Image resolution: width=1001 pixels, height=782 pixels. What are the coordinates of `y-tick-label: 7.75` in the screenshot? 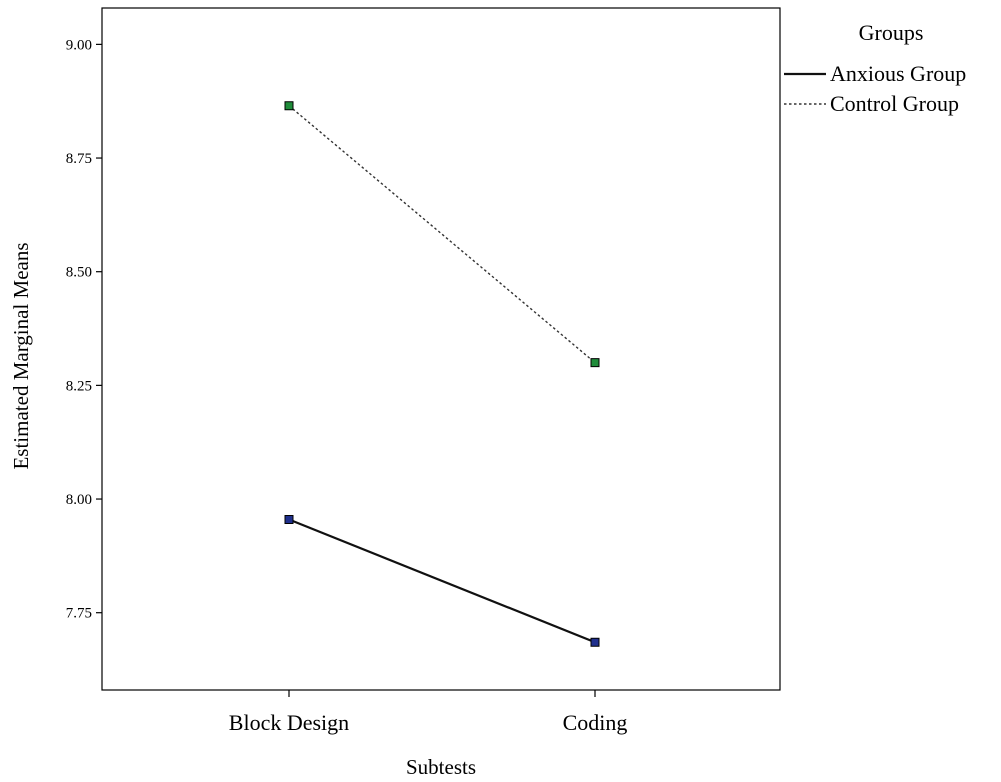 It's located at (79, 614).